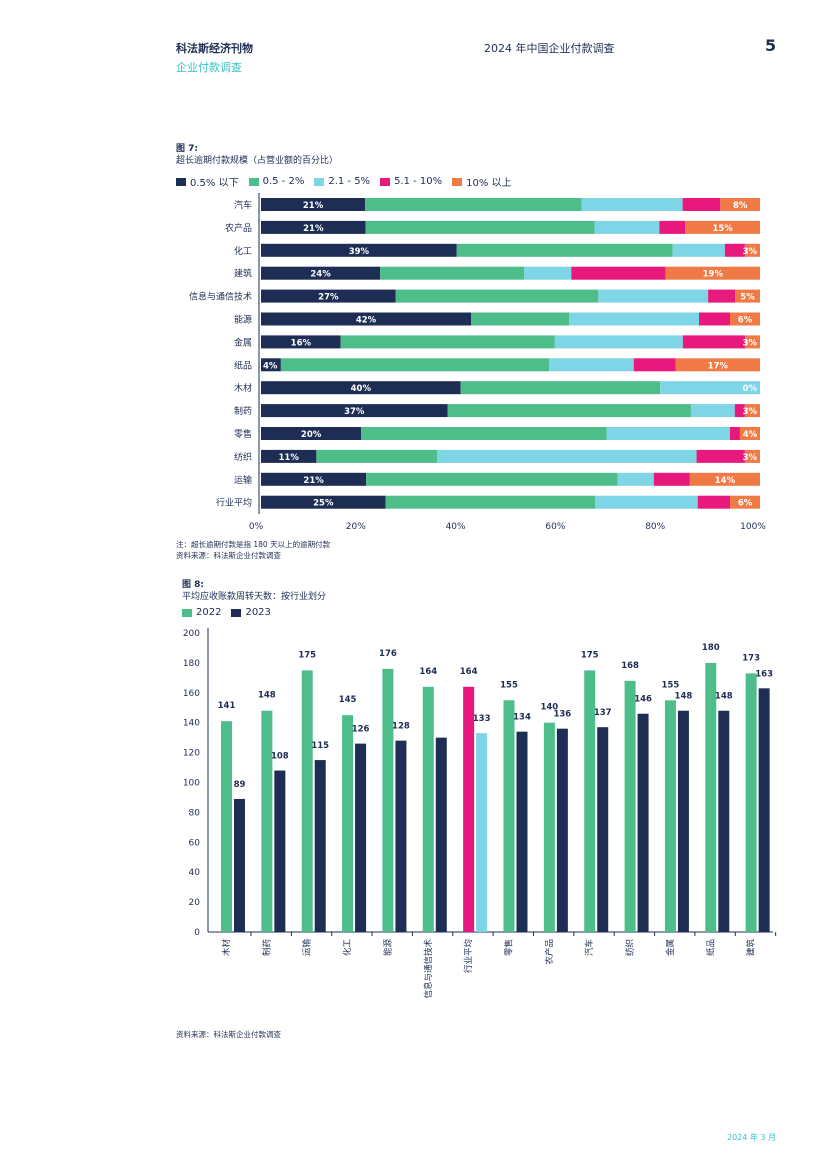  I want to click on figure7-note: 注：超长逾期付款是指 180 天以上的逾期付款, so click(253, 544).